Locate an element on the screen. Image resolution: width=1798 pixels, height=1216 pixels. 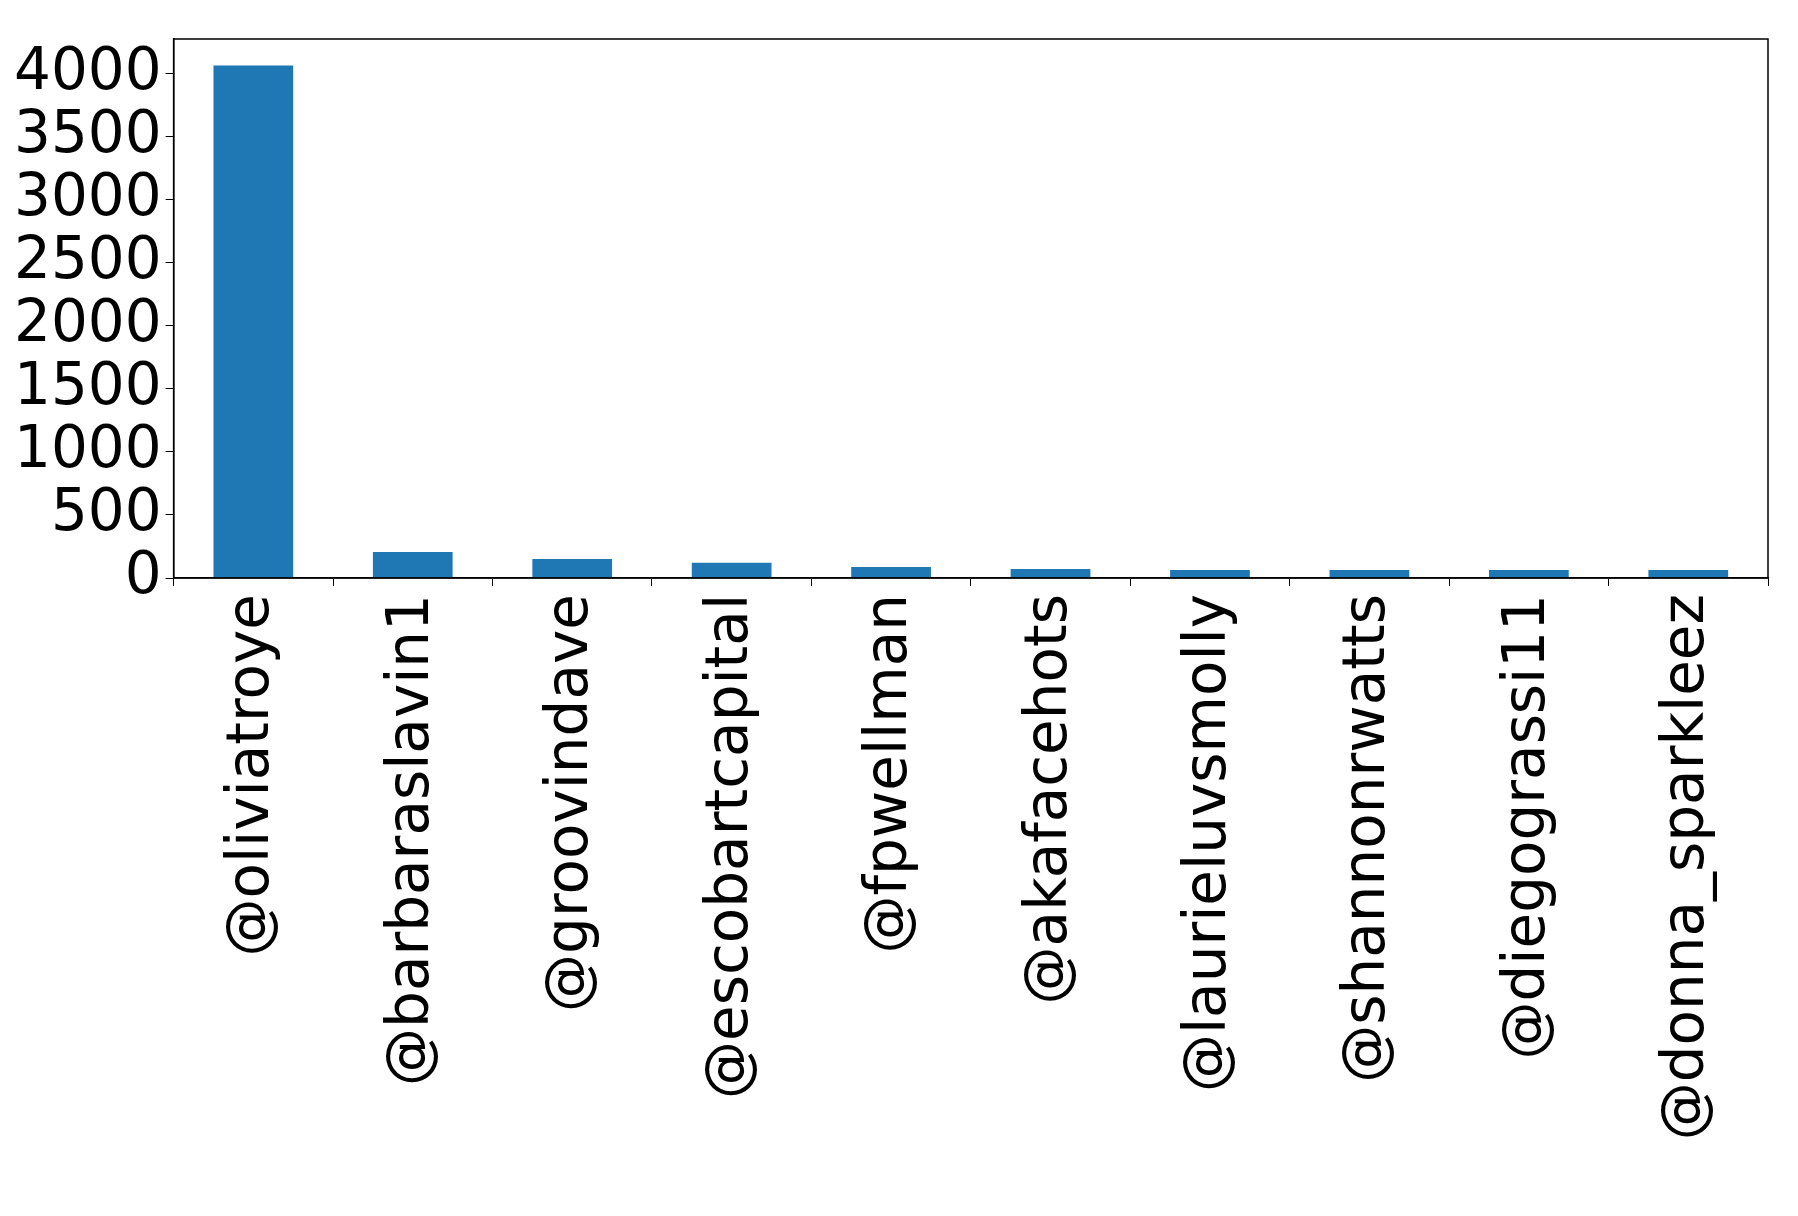
x-tick-label: @oliviatroye is located at coordinates (248, 775).